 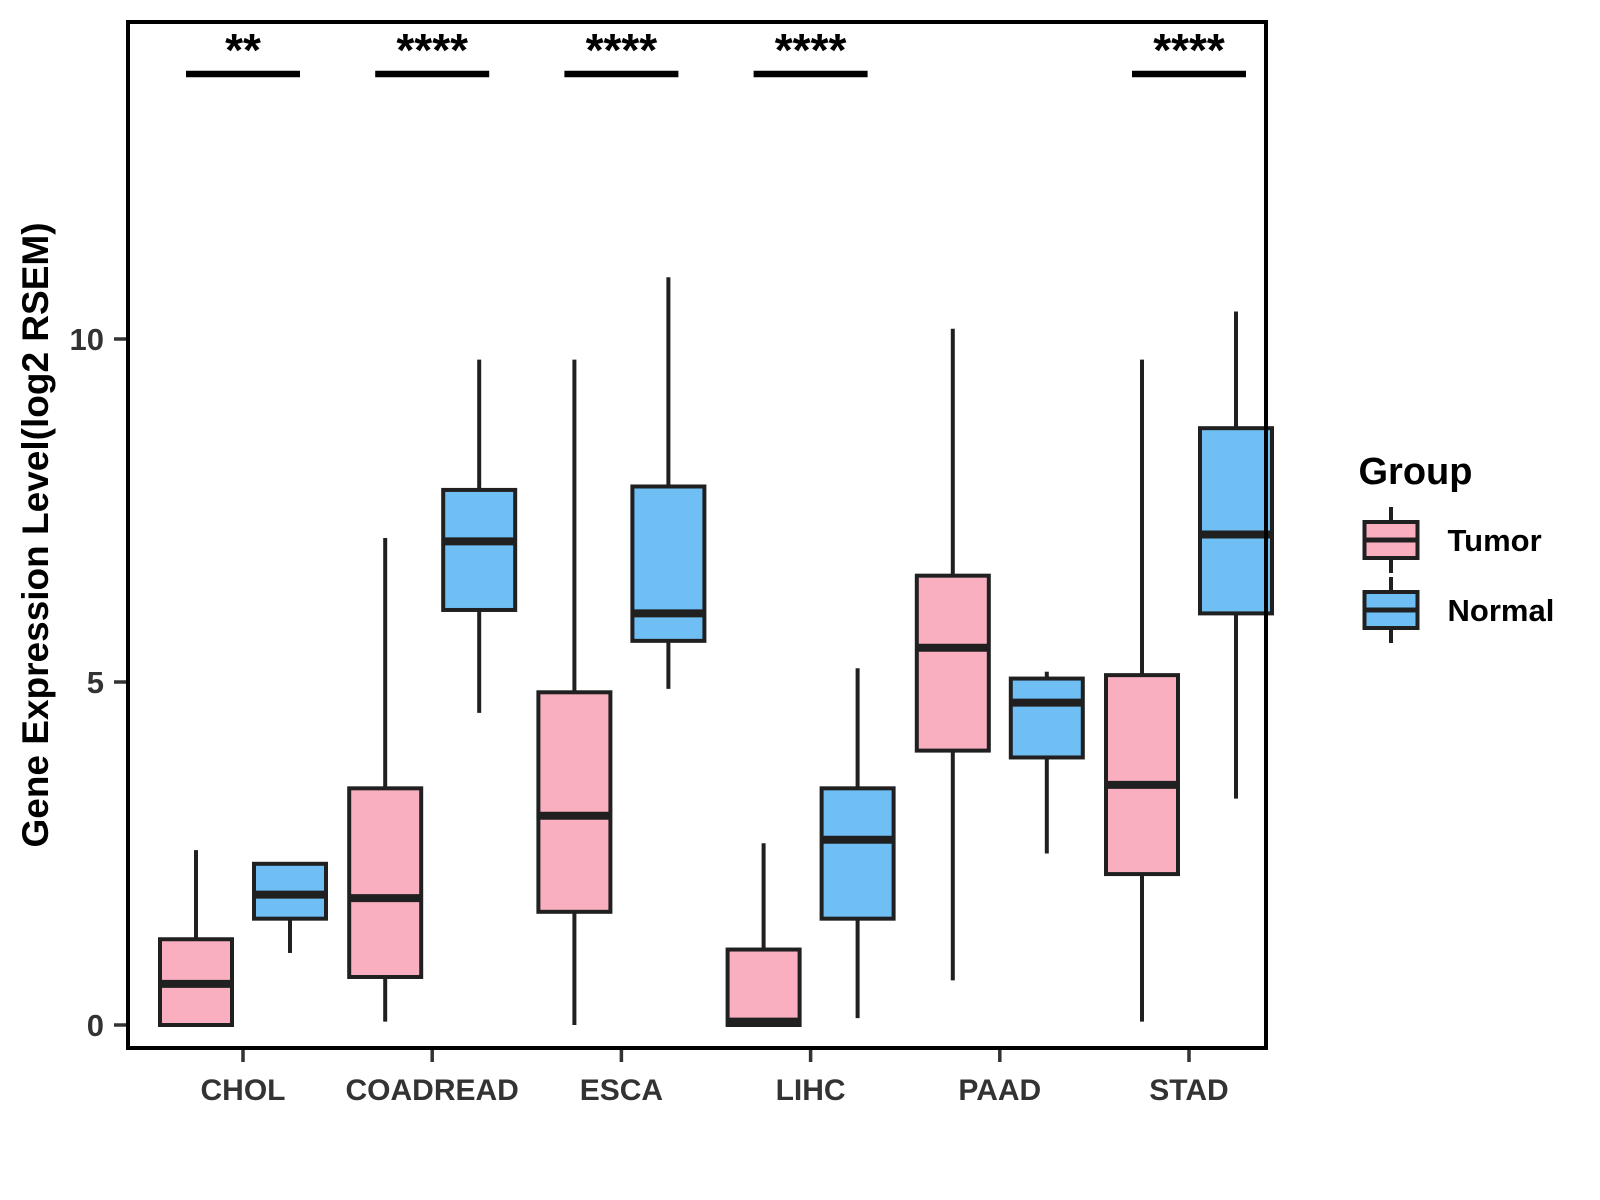 I want to click on x-axis-category-label: STAD, so click(x=1188, y=1090).